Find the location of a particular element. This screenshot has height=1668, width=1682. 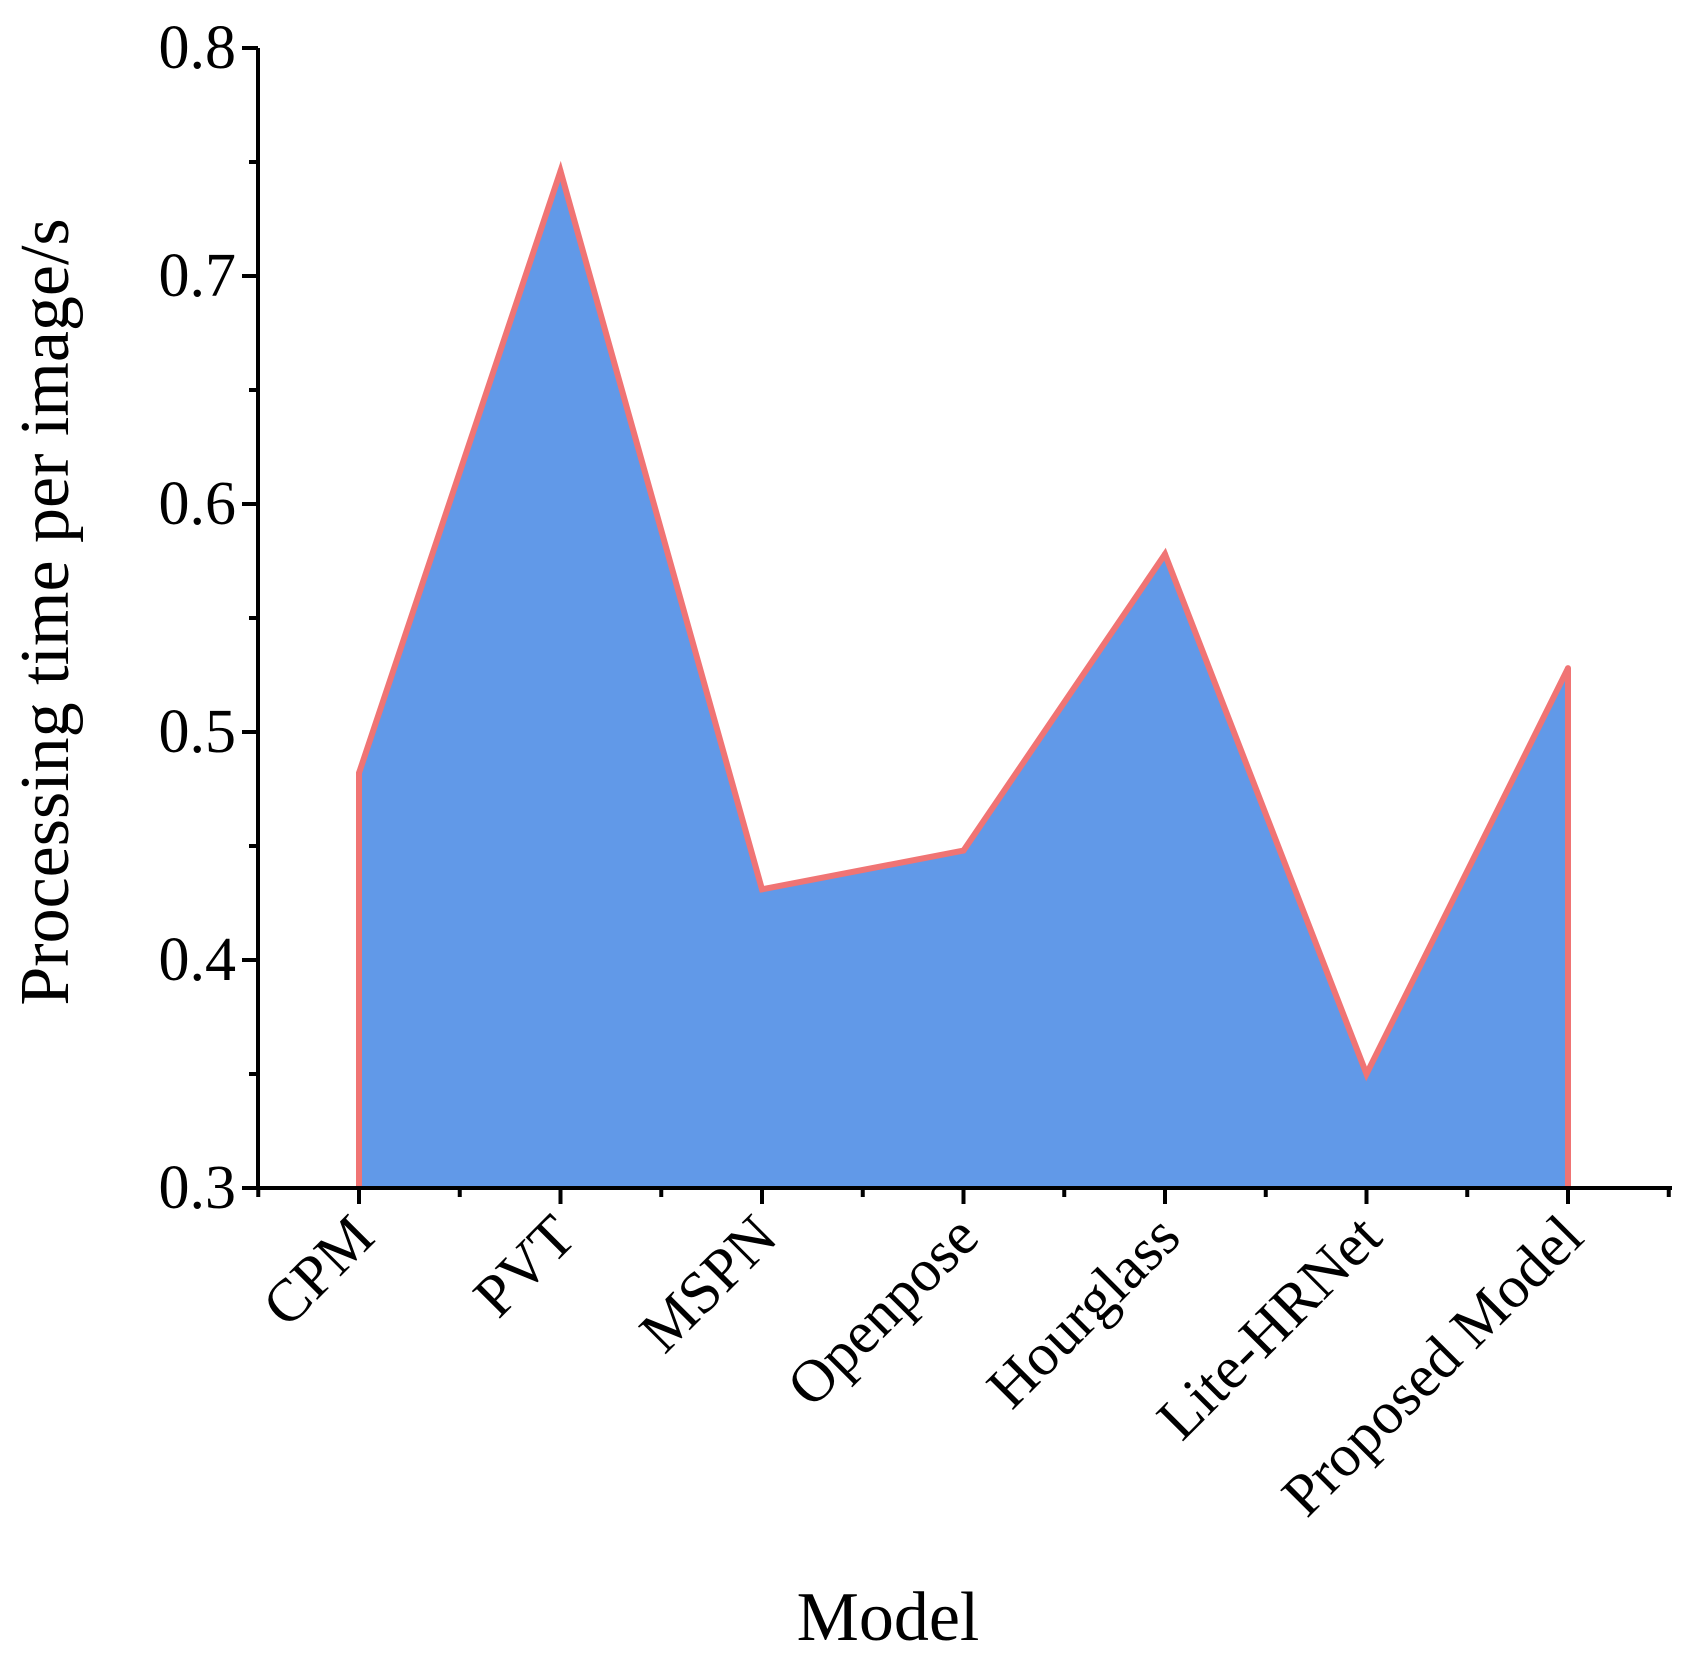

data-point-cpm is located at coordinates (359, 773).